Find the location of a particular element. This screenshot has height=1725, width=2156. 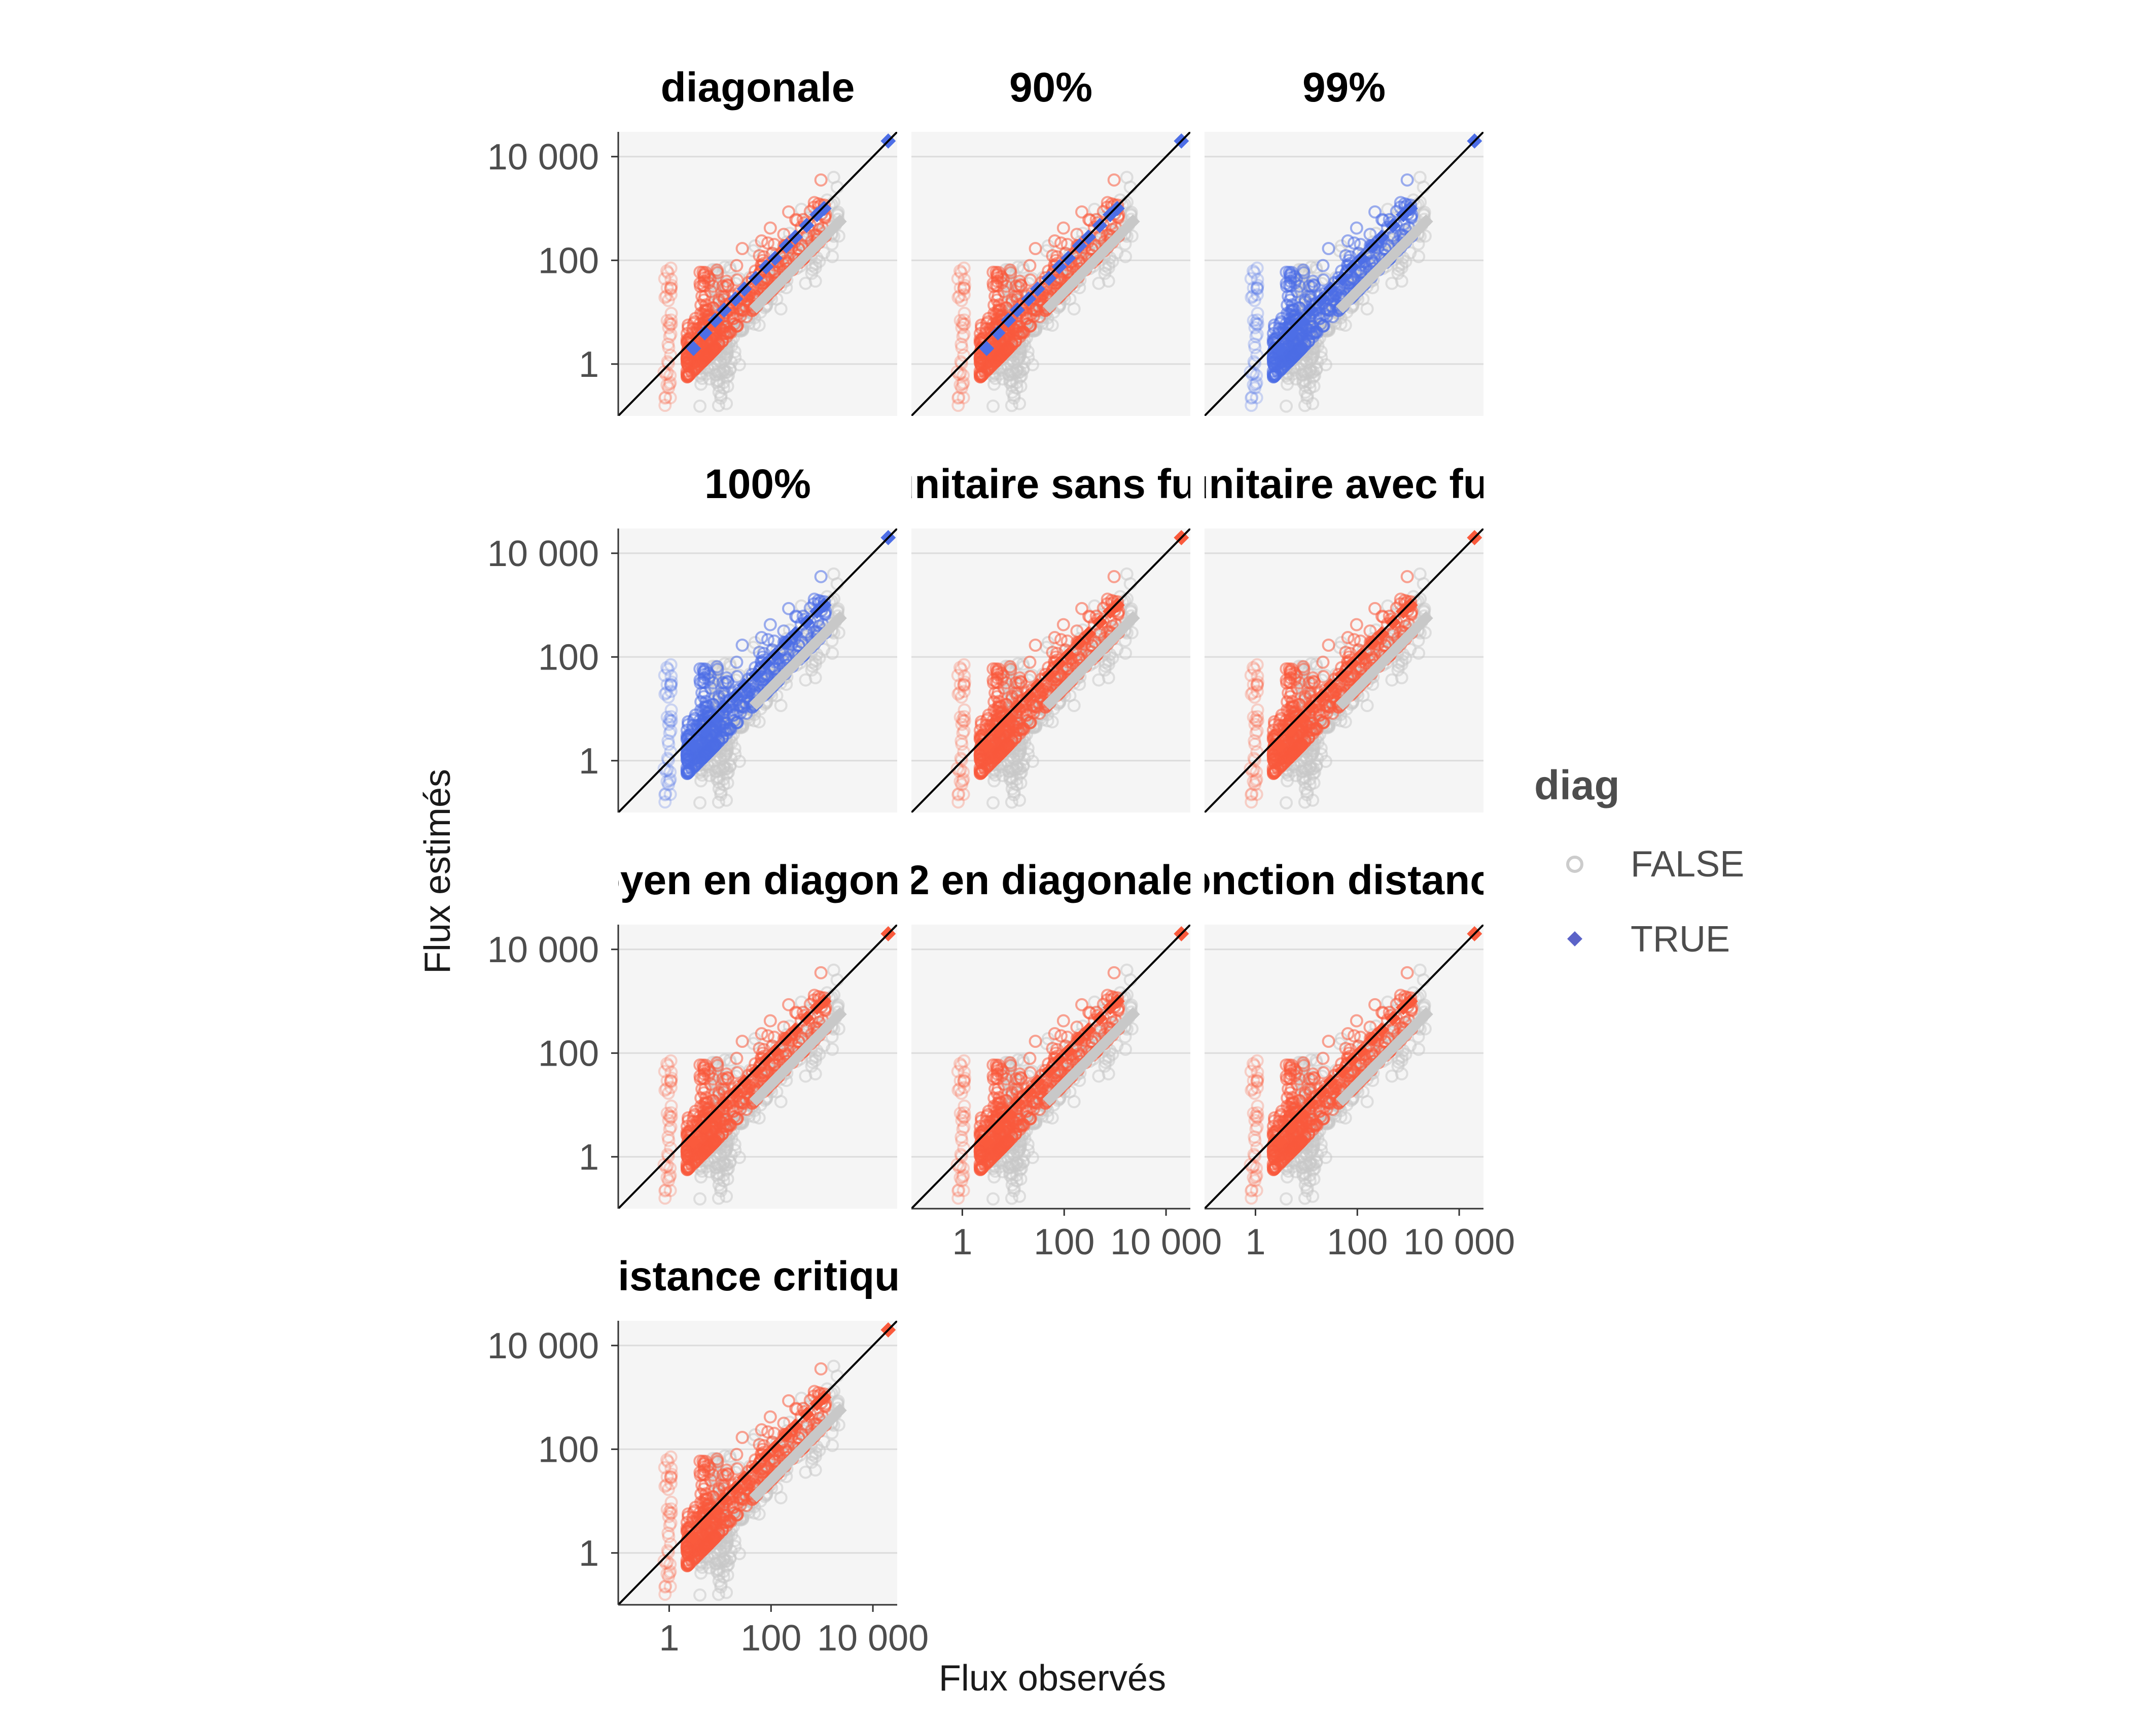

facet-panel: unitaire sans fur is located at coordinates (1050, 638).